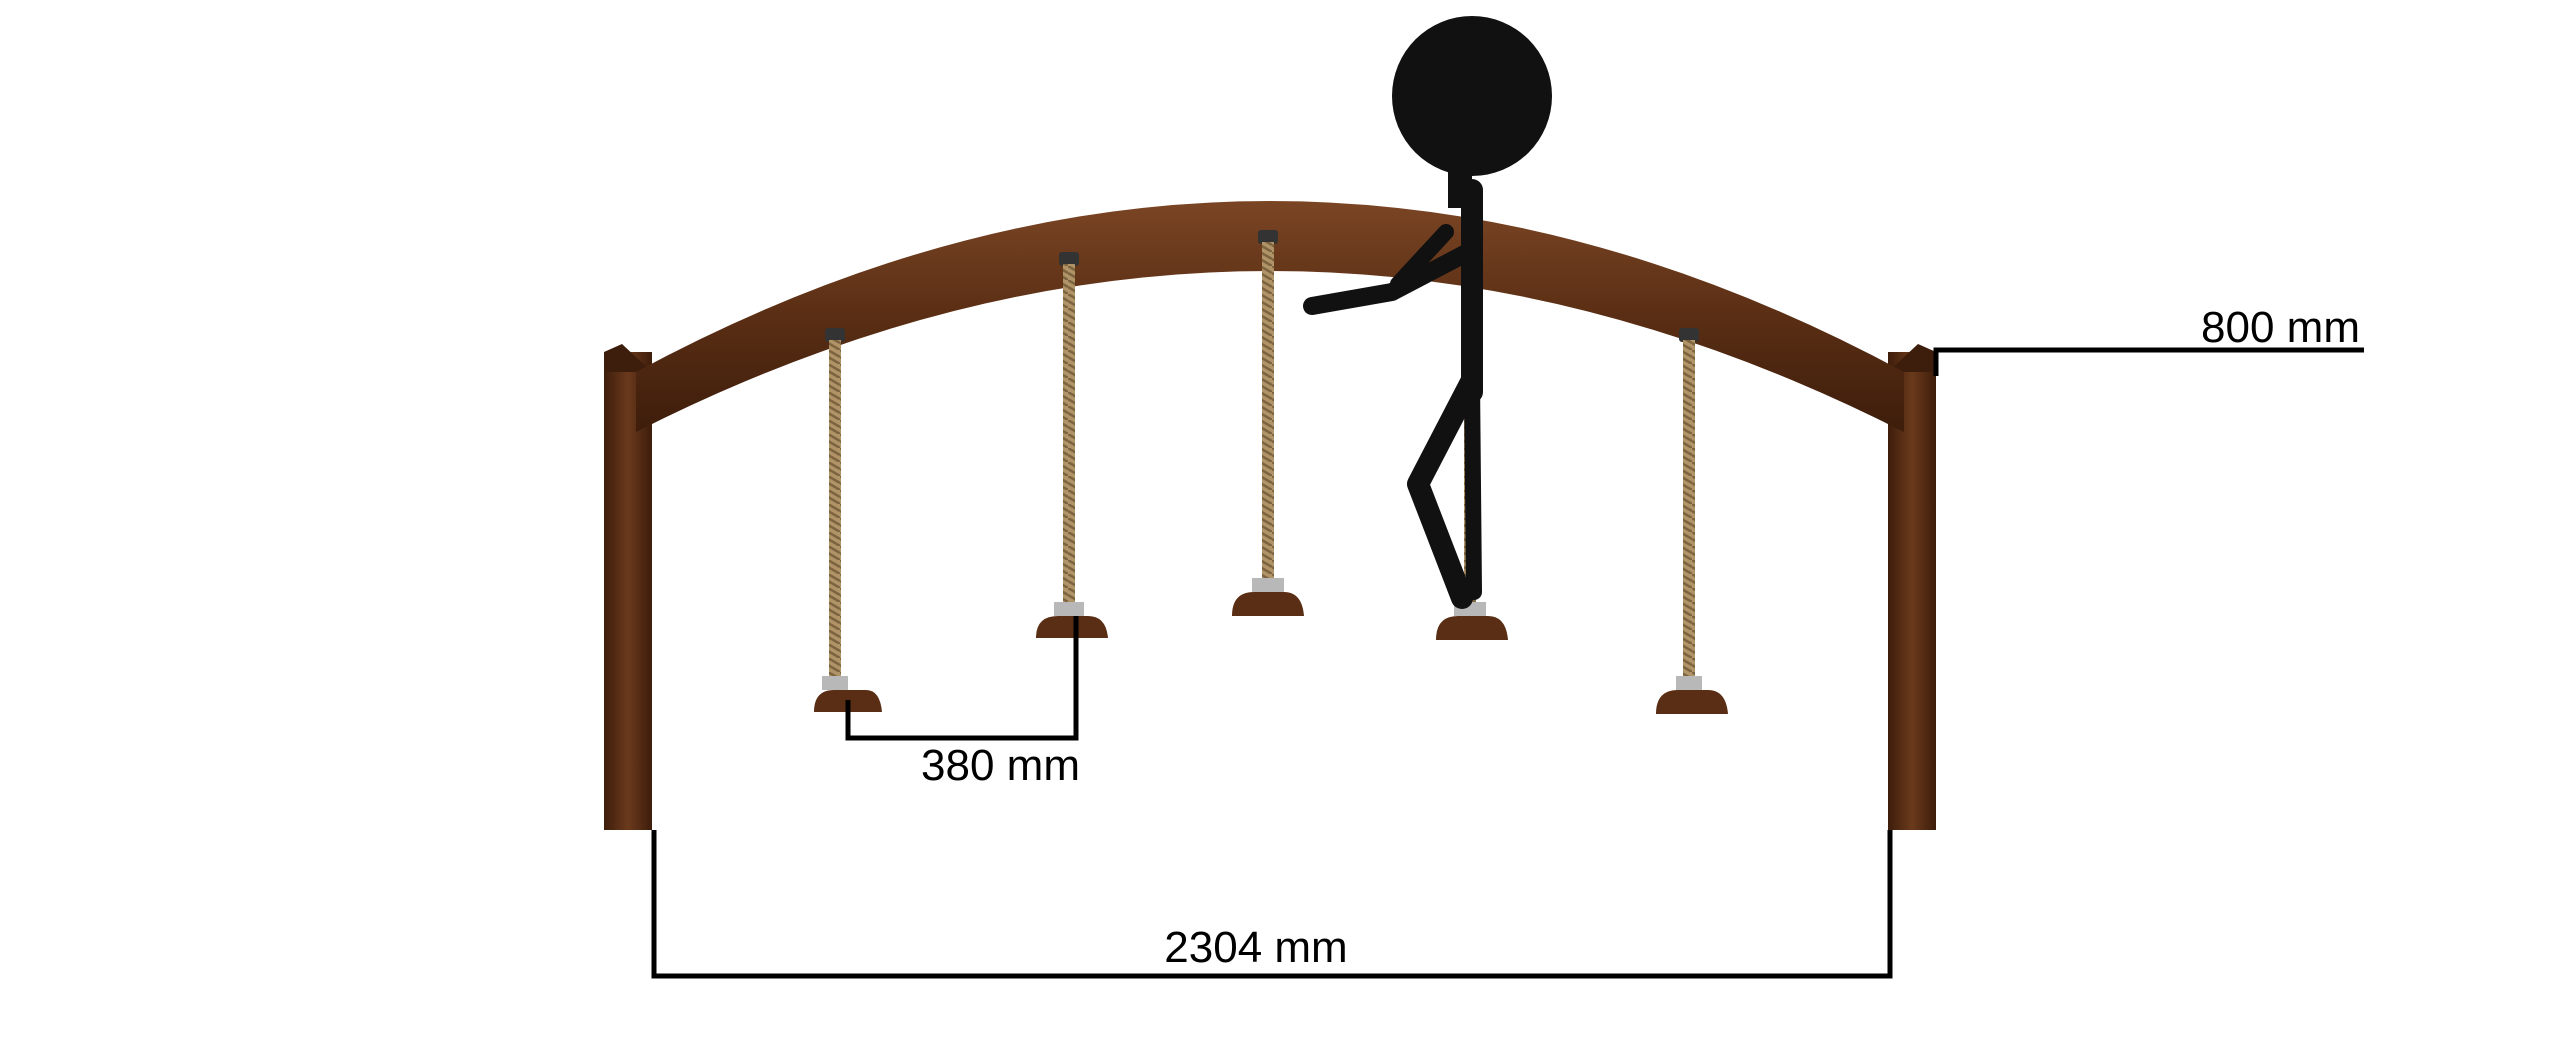 Image resolution: width=2559 pixels, height=1049 pixels. What do you see at coordinates (1000, 765) in the screenshot?
I see `step-spacing-label: 380 mm` at bounding box center [1000, 765].